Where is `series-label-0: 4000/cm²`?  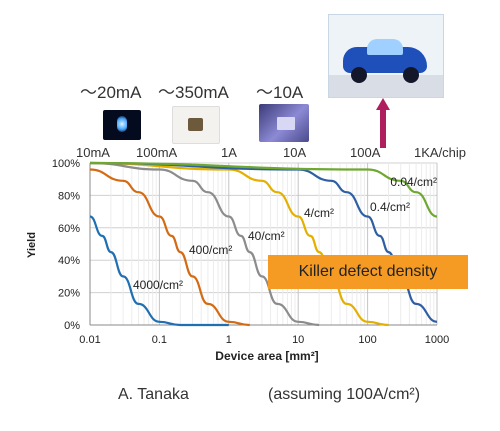 series-label-0: 4000/cm² is located at coordinates (158, 285).